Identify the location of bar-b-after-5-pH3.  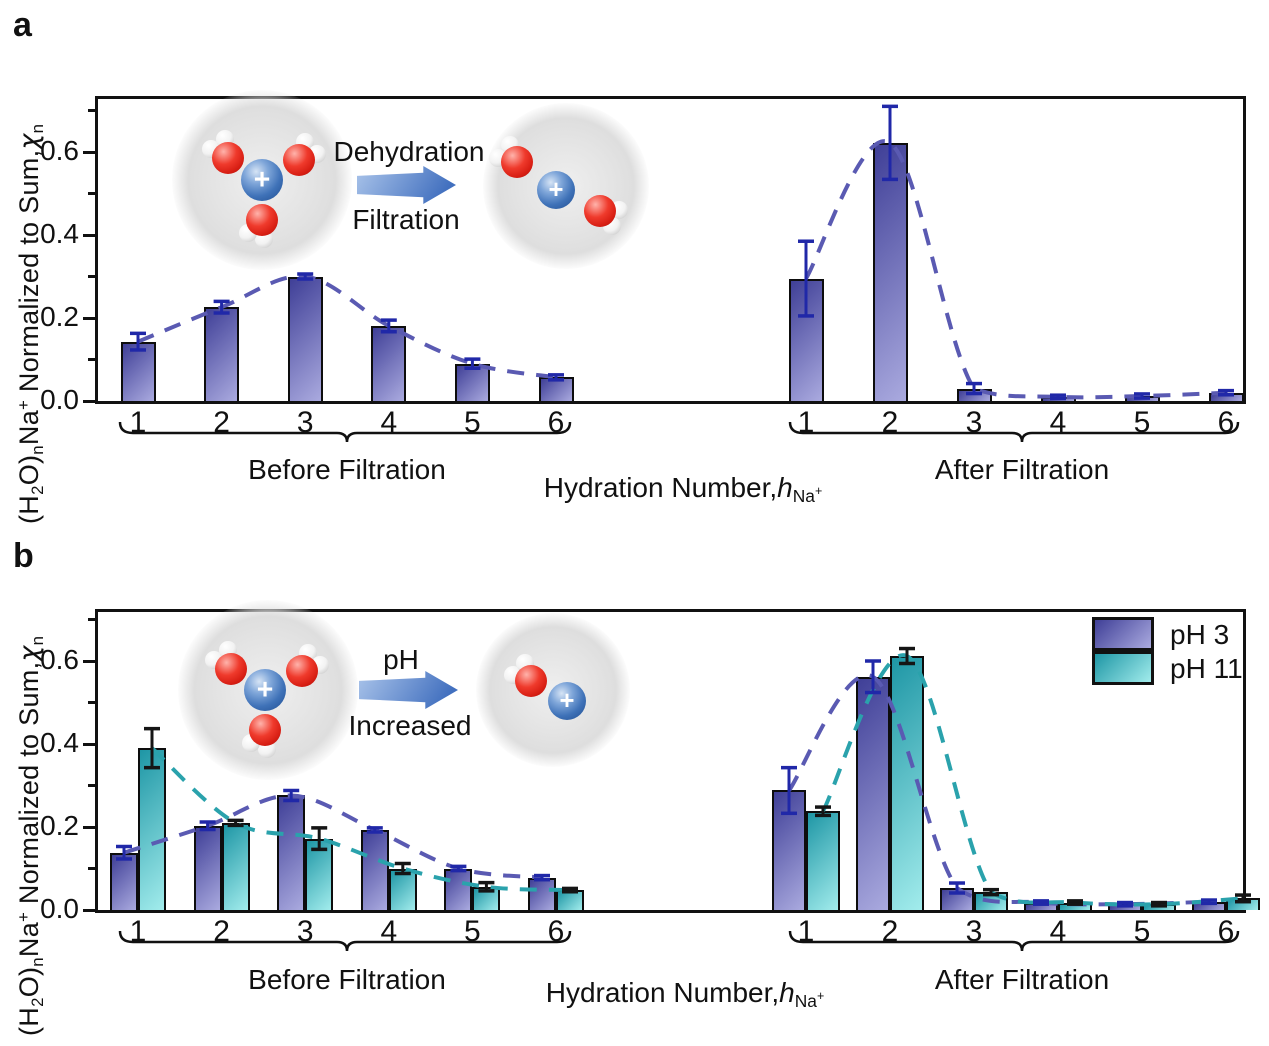
(1125, 907).